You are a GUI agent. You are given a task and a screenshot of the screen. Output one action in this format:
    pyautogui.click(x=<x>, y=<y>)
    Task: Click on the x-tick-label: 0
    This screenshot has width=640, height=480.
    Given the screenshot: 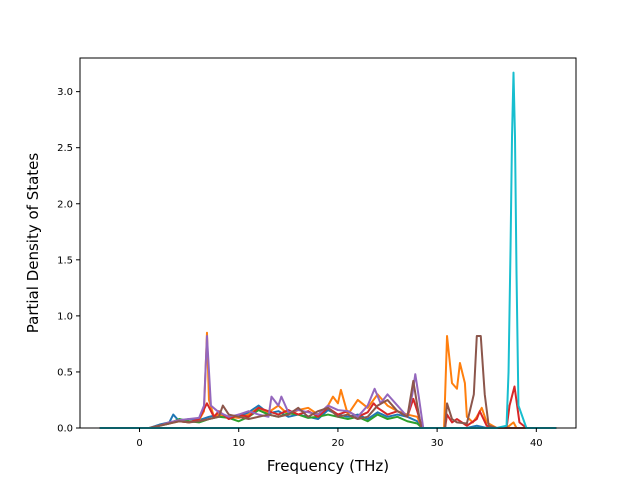 What is the action you would take?
    pyautogui.click(x=139, y=443)
    